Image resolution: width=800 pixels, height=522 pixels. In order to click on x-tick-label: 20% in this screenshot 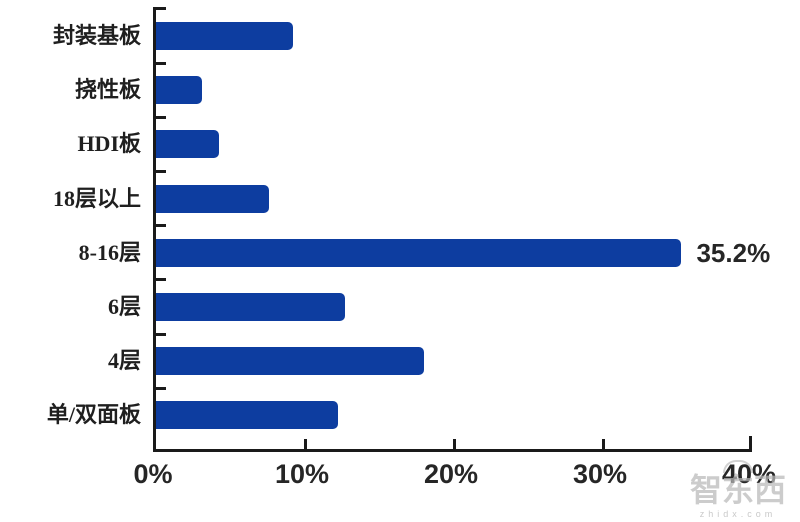, I will do `click(451, 474)`.